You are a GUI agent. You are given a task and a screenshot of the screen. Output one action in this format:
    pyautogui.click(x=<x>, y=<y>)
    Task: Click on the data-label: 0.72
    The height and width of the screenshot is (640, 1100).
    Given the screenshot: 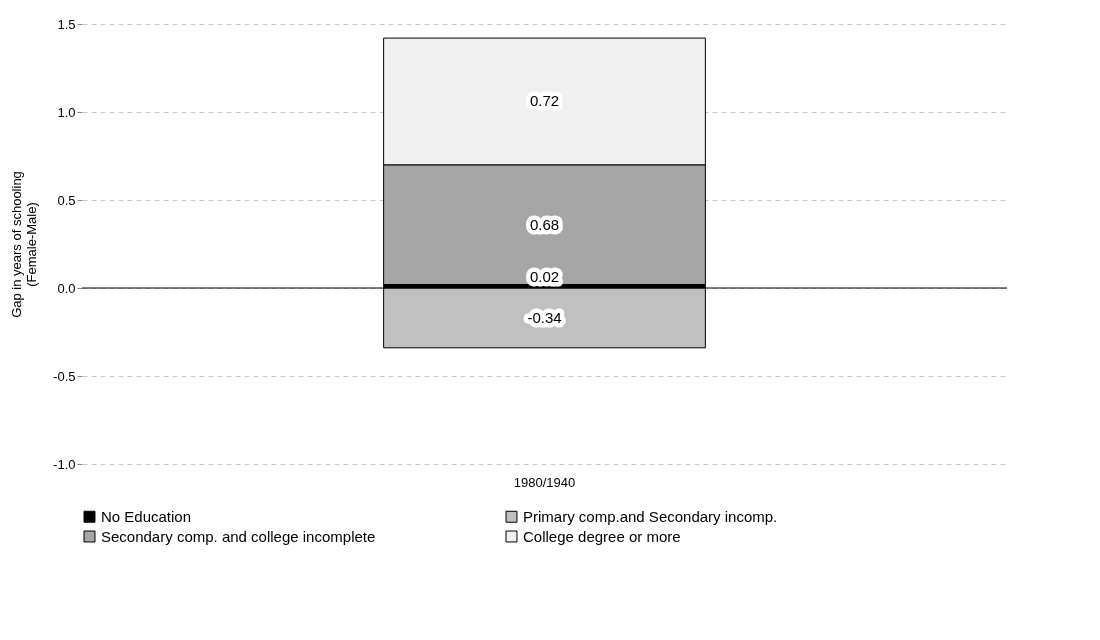 What is the action you would take?
    pyautogui.click(x=544, y=101)
    